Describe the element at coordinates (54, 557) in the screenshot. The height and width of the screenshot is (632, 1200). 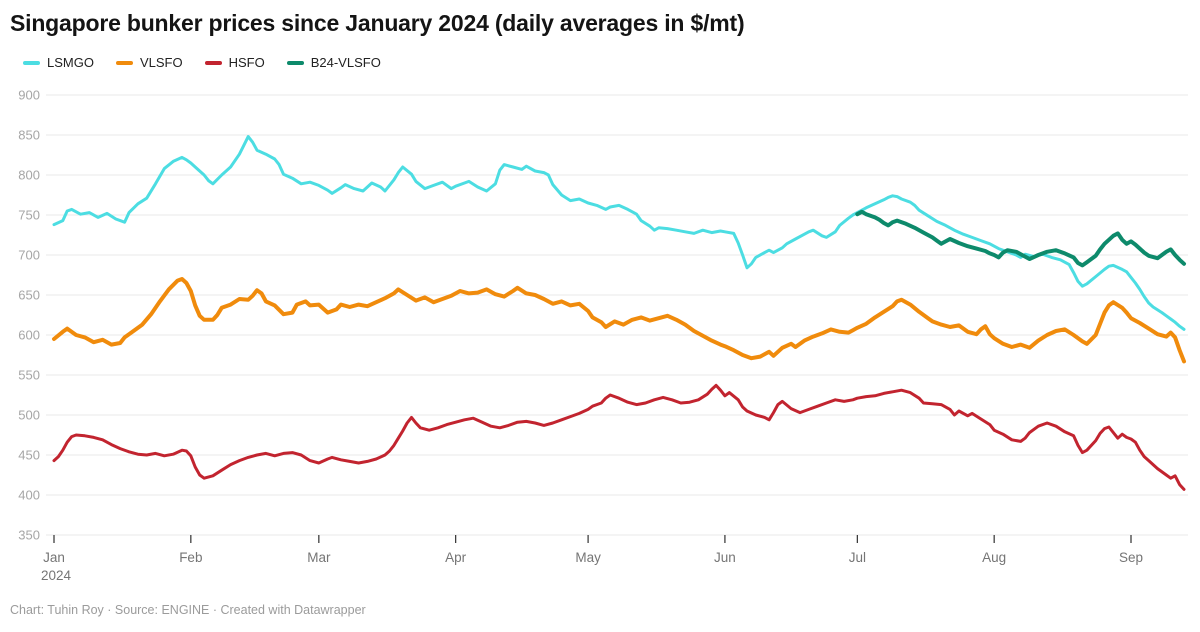
I see `x-axis-label-jan: Jan` at that location.